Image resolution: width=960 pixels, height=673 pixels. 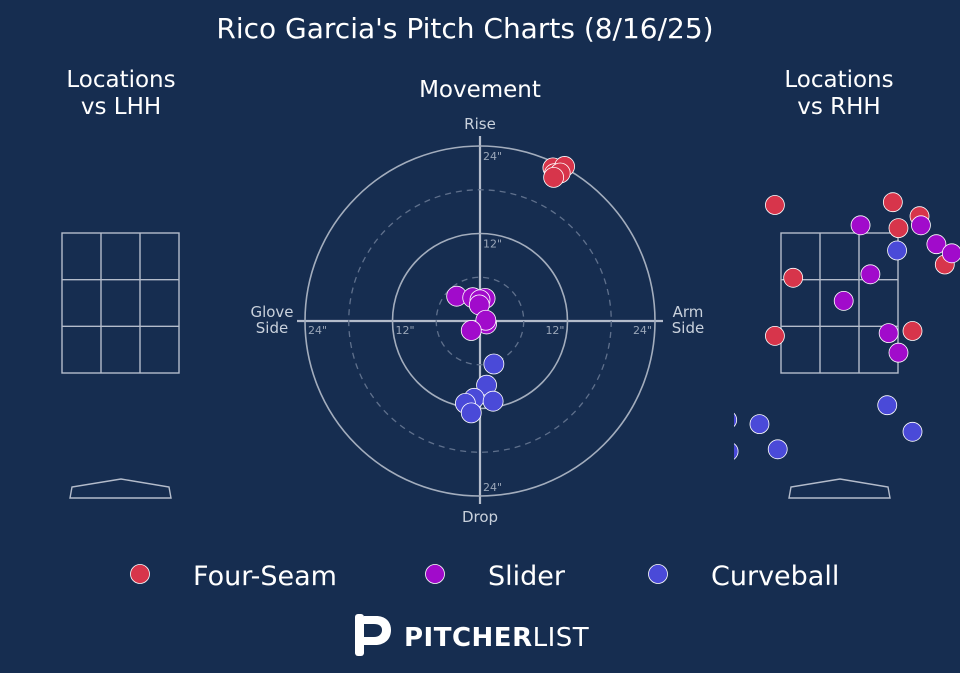 I want to click on ring-label-24-bottom: 24", so click(x=492, y=487).